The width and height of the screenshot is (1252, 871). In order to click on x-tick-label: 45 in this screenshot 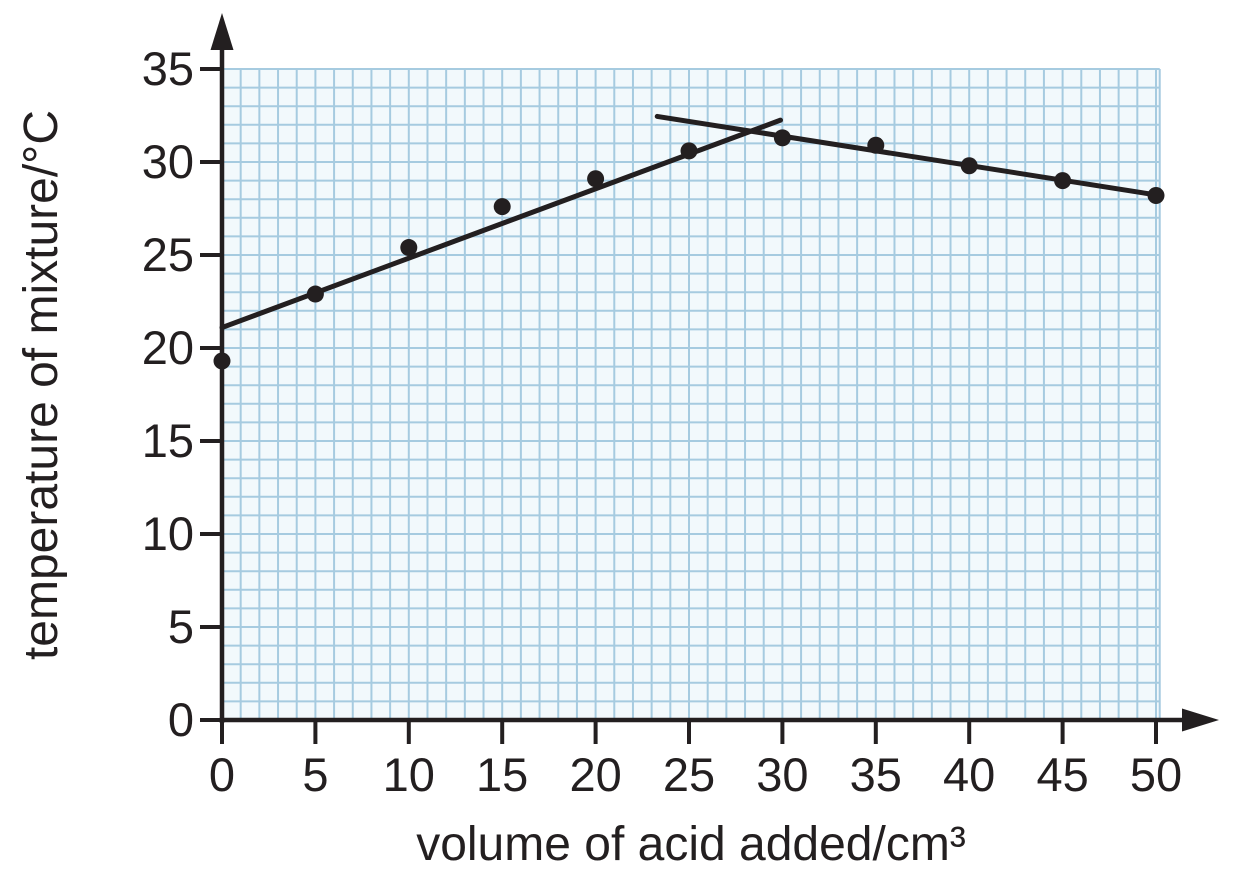, I will do `click(1062, 774)`.